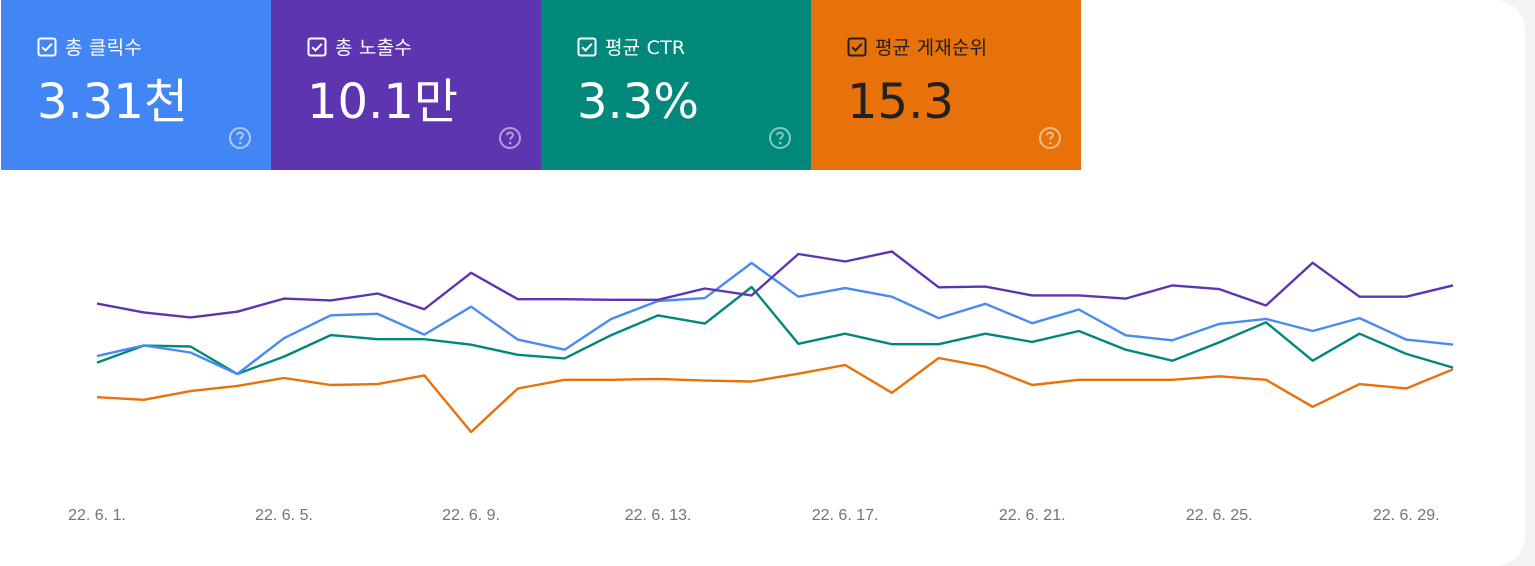  I want to click on x-axis-tick-label: 22. 6. 5., so click(284, 515).